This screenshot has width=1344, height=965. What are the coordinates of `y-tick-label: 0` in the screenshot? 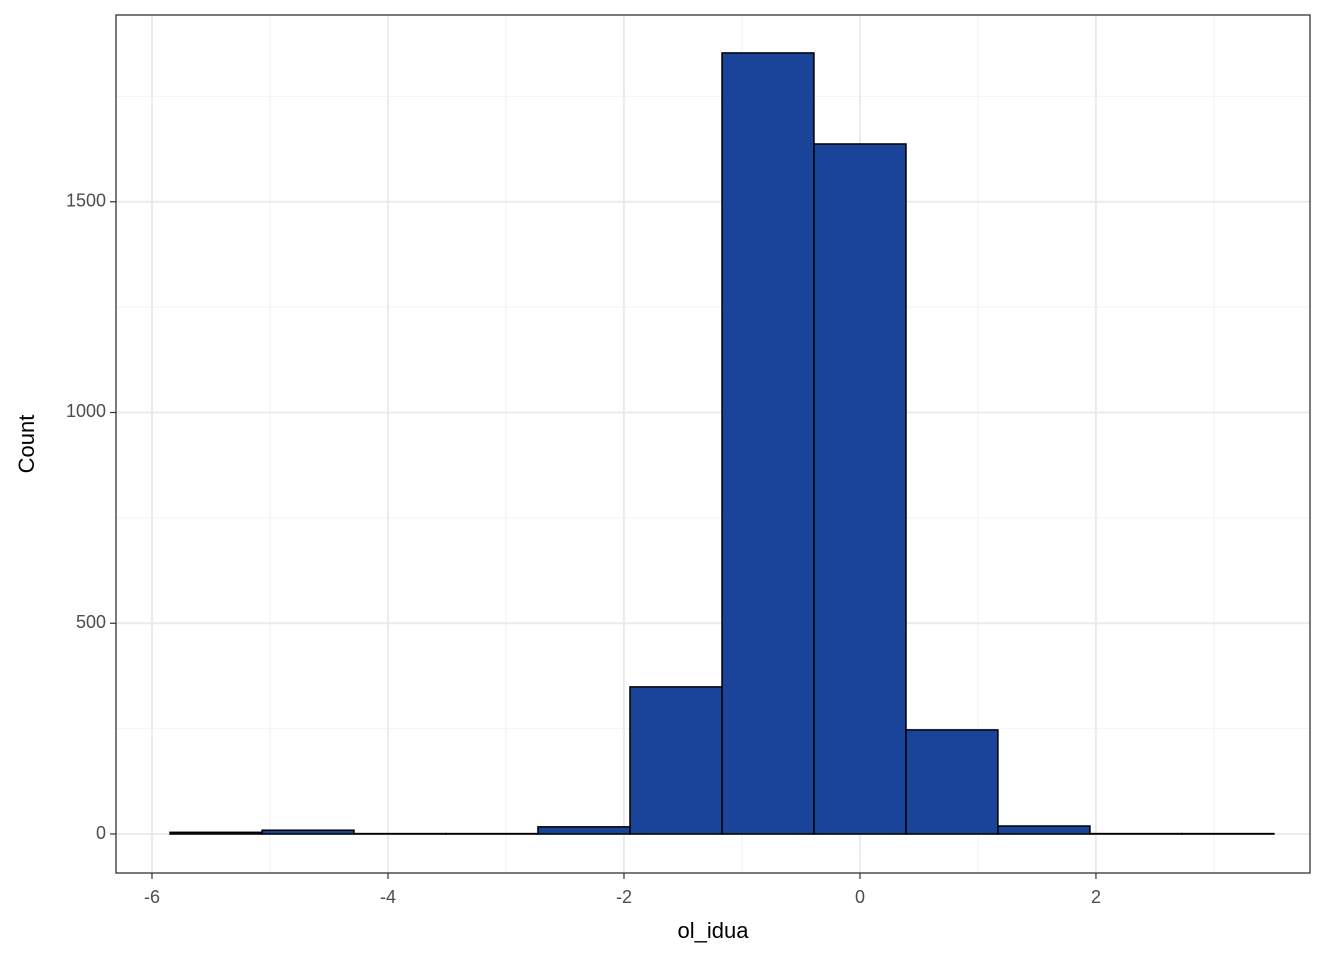 It's located at (101, 833).